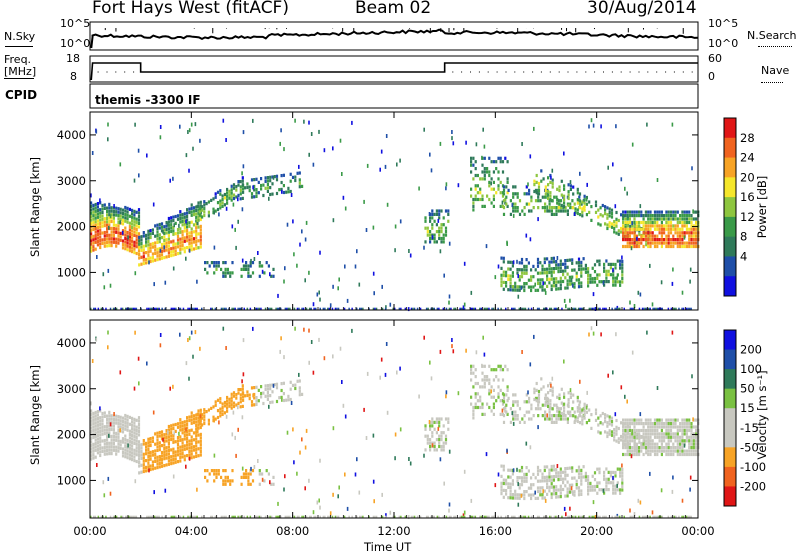 The image size is (800, 554). Describe the element at coordinates (21, 95) in the screenshot. I see `cpid-label: CPID` at that location.